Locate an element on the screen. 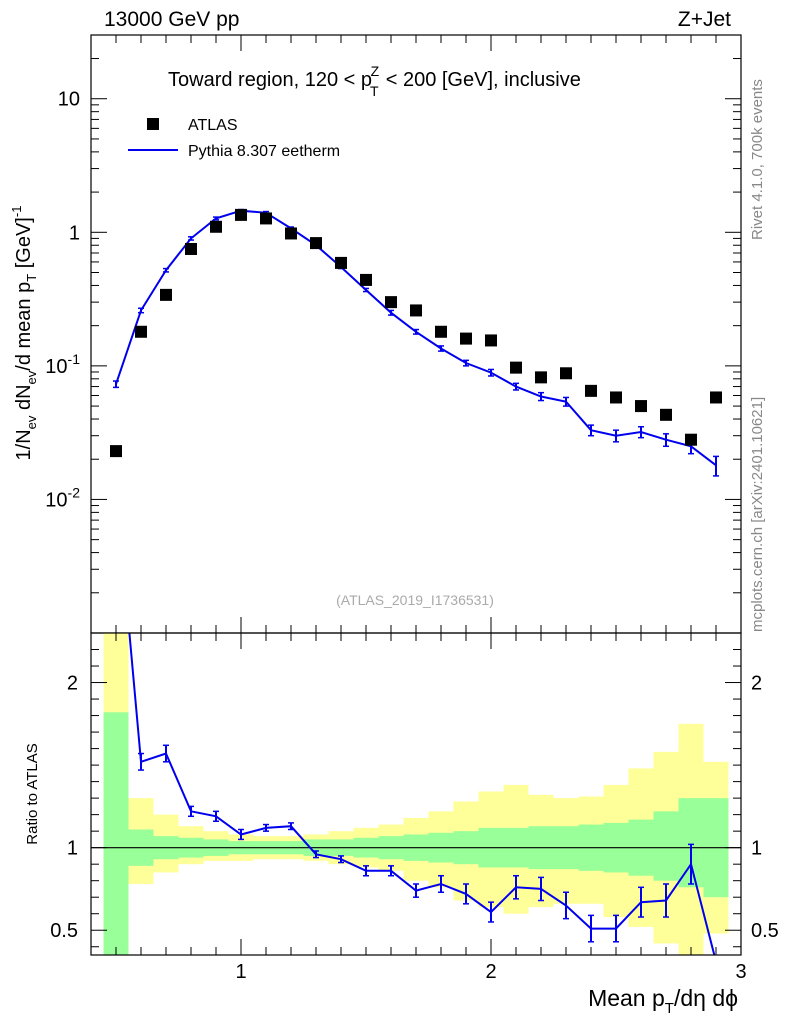 The width and height of the screenshot is (786, 1024). main-y-tick-label: 10⁻¹ is located at coordinates (62, 364).